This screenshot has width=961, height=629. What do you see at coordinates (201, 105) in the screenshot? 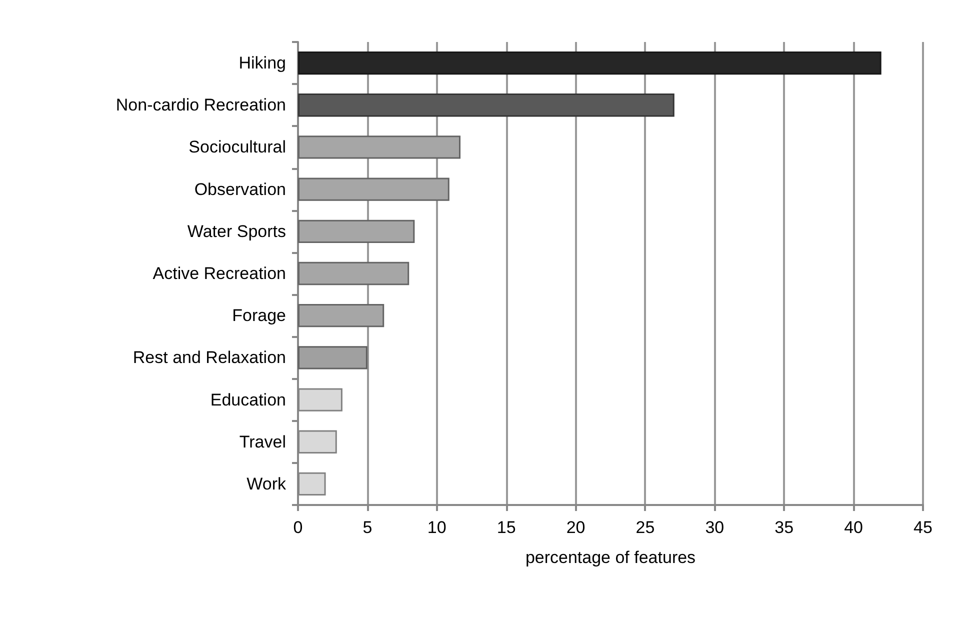
I see `y-tick-label: Non-cardio Recreation` at bounding box center [201, 105].